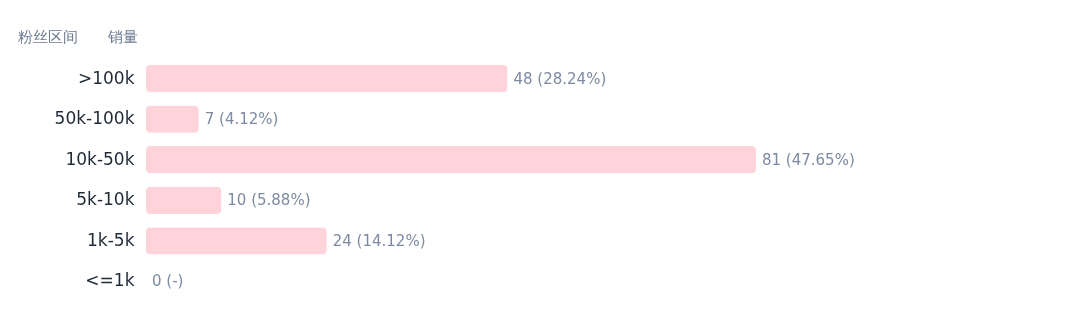  I want to click on data-label: 0 (-), so click(168, 281).